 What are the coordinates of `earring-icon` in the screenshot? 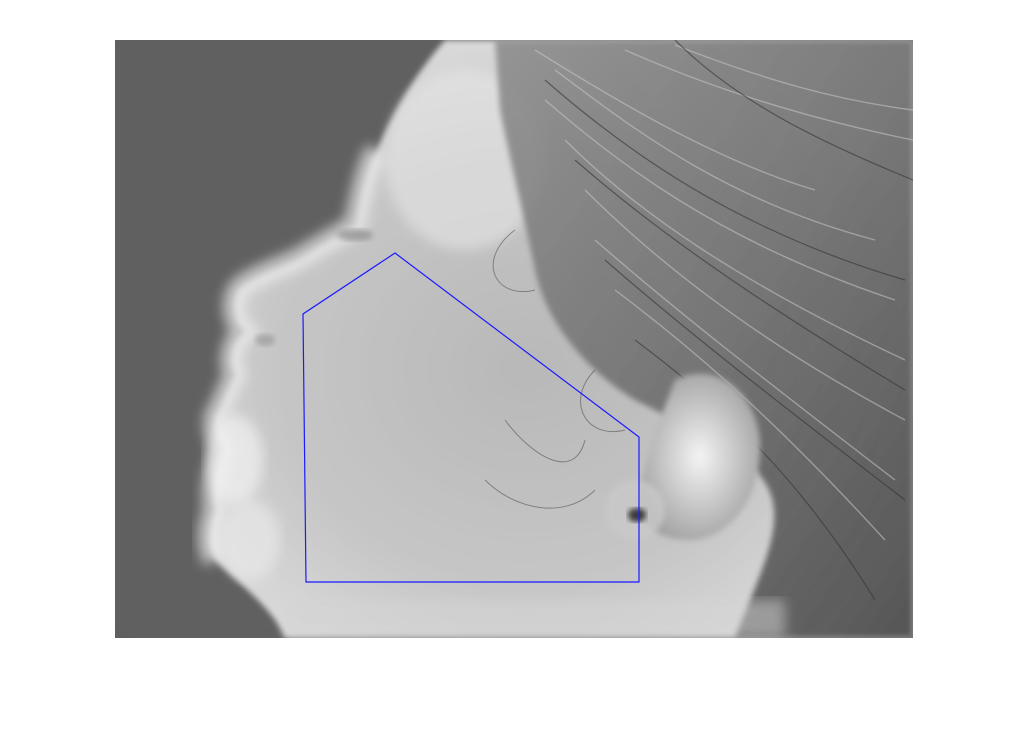 It's located at (637, 515).